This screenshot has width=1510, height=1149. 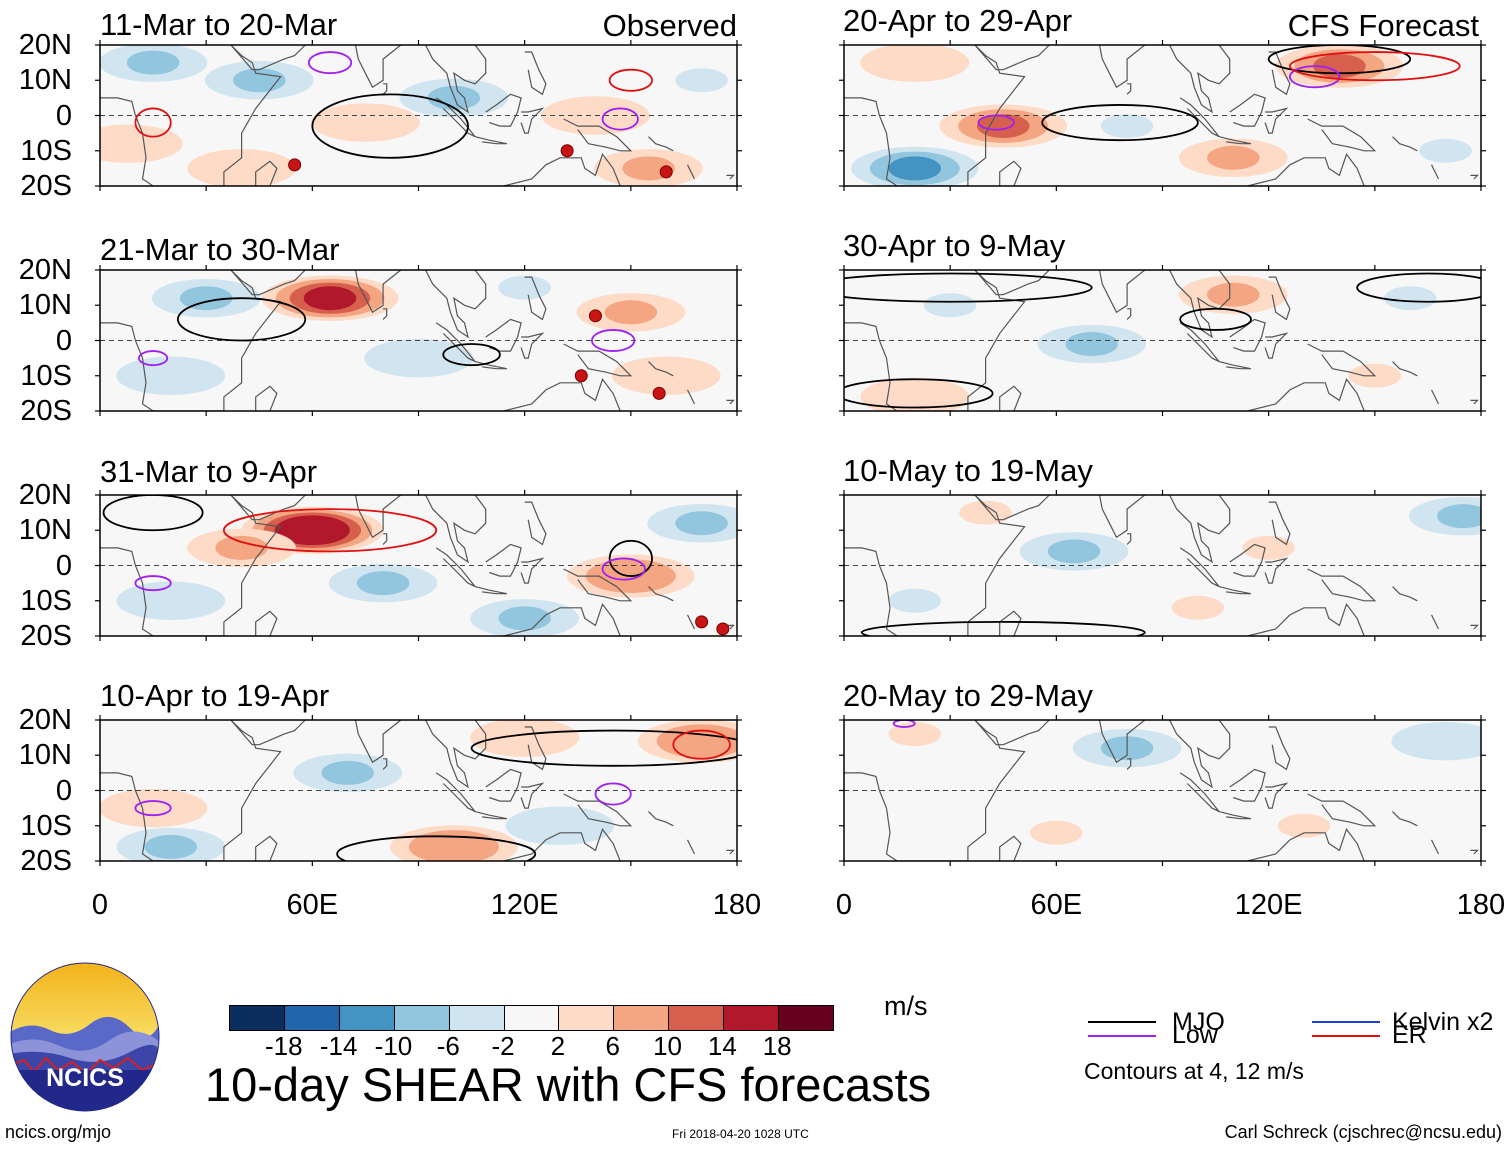 What do you see at coordinates (220, 249) in the screenshot?
I see `panel-title-2: 21-Mar to 30-Mar` at bounding box center [220, 249].